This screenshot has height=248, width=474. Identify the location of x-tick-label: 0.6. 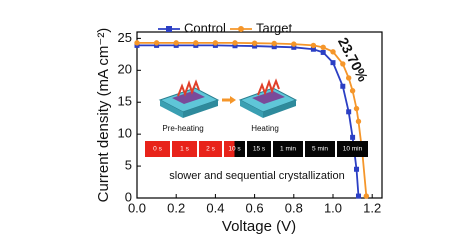
(255, 207).